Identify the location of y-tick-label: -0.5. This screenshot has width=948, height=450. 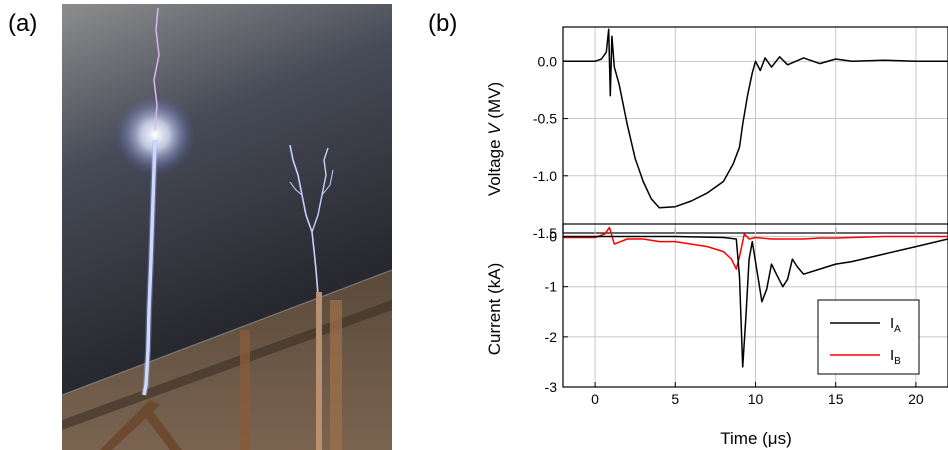
(545, 119).